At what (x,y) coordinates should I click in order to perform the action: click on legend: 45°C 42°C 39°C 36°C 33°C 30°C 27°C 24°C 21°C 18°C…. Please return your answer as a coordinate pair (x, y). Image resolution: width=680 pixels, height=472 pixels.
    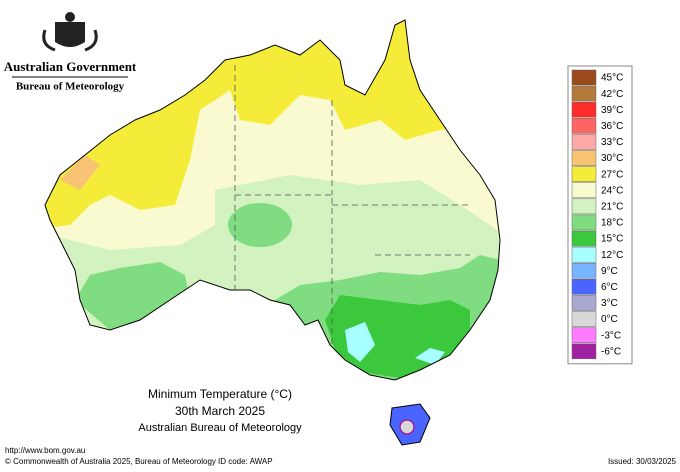
    Looking at the image, I should click on (600, 215).